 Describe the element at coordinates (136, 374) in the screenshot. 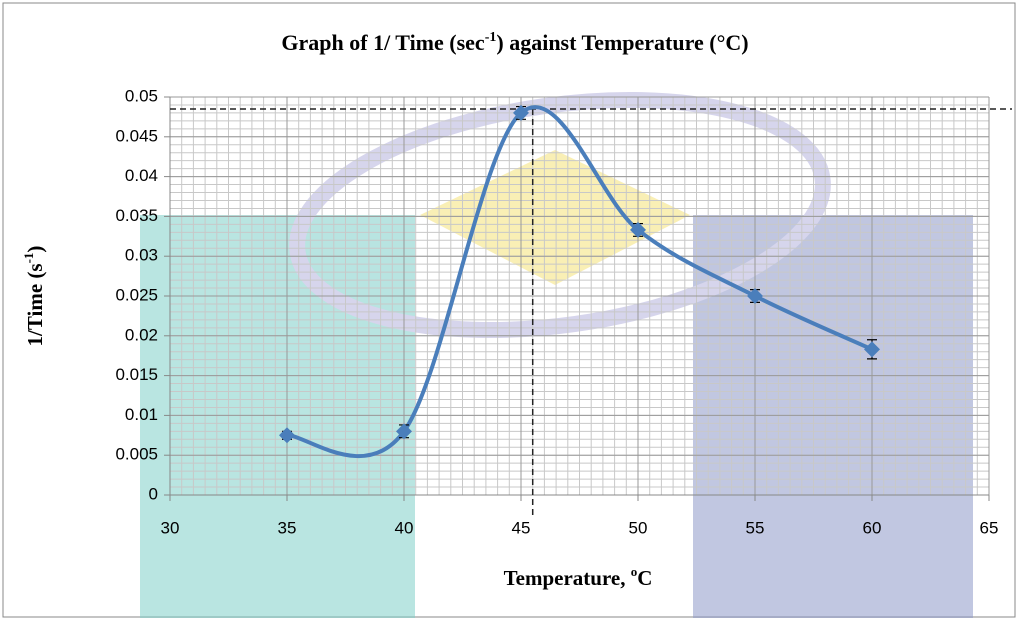

I see `y-tick-label: 0.015` at that location.